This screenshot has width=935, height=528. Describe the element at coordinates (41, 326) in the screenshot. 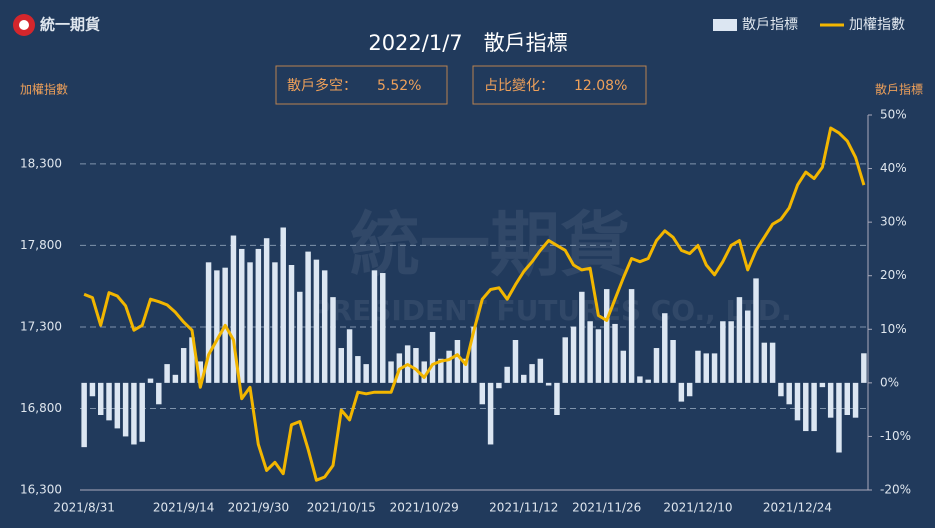

I see `y-tick-label: 17,300` at that location.